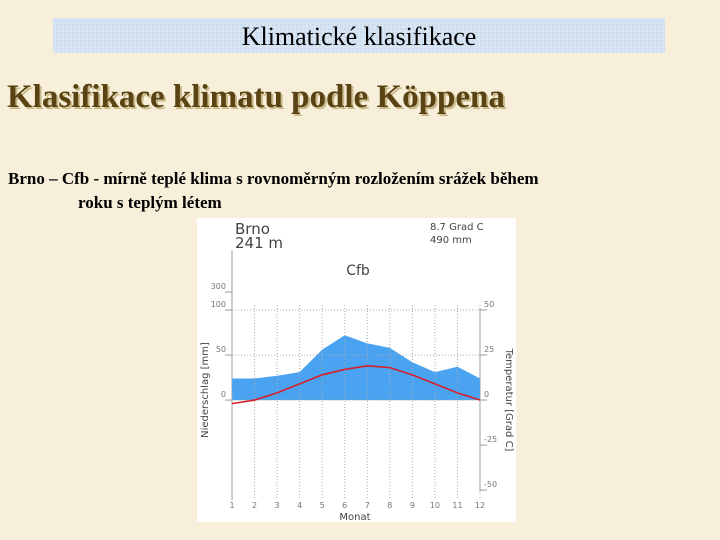  Describe the element at coordinates (457, 505) in the screenshot. I see `x-tick-label: 11` at that location.